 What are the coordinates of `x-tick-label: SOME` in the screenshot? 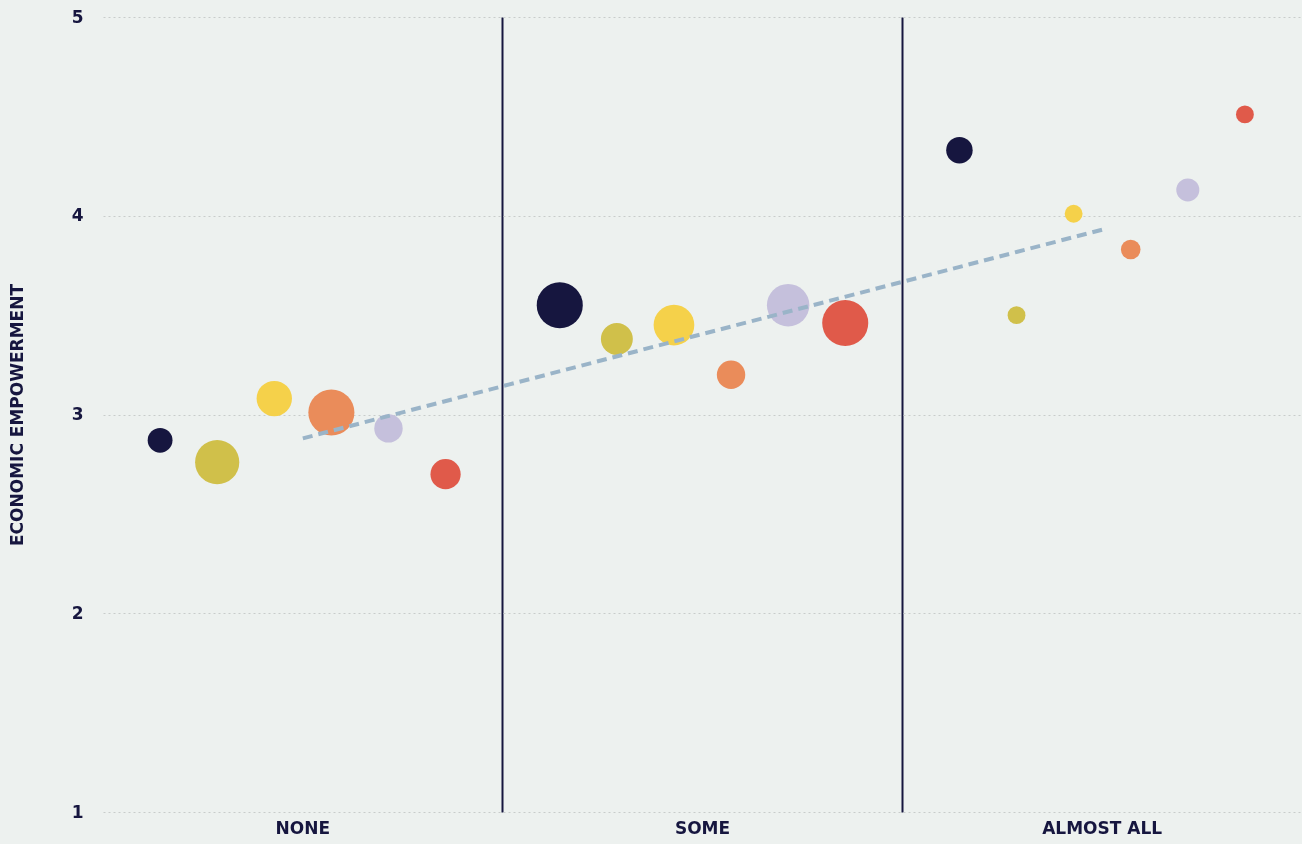 It's located at (702, 827).